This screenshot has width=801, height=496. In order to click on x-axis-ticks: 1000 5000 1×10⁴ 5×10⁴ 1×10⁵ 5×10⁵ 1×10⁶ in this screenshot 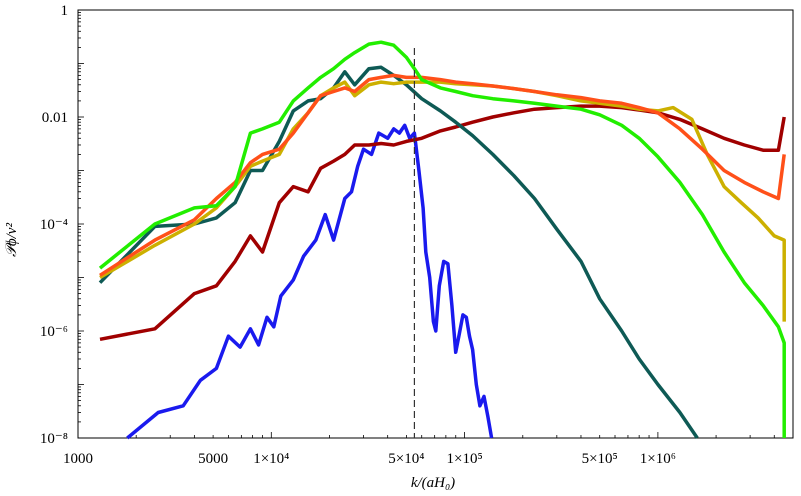, I will do `click(428, 449)`.